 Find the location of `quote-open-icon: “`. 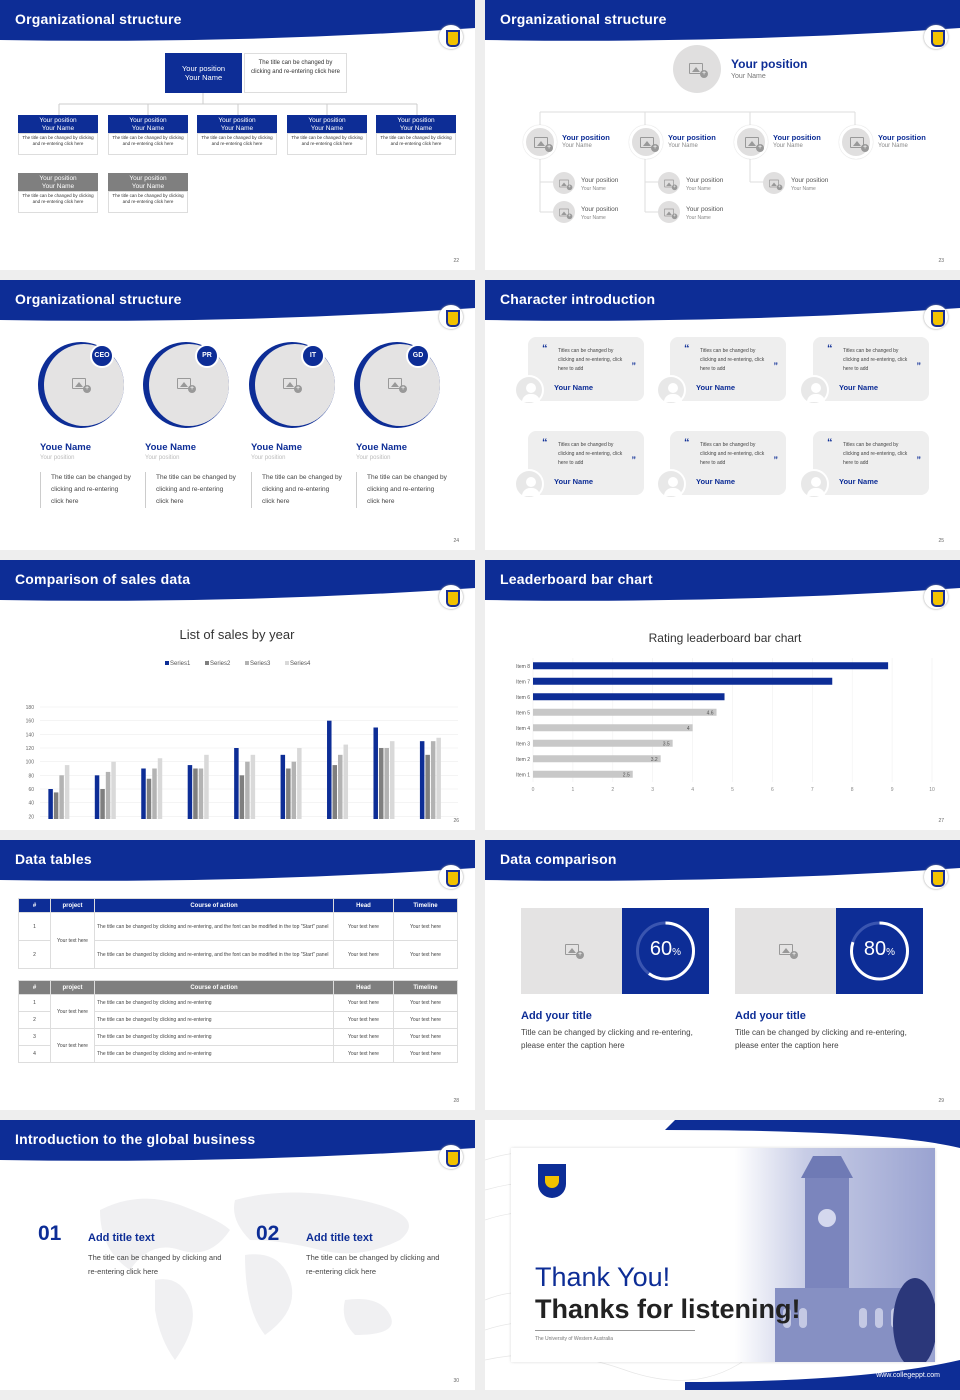

quote-open-icon: “ is located at coordinates (830, 443).